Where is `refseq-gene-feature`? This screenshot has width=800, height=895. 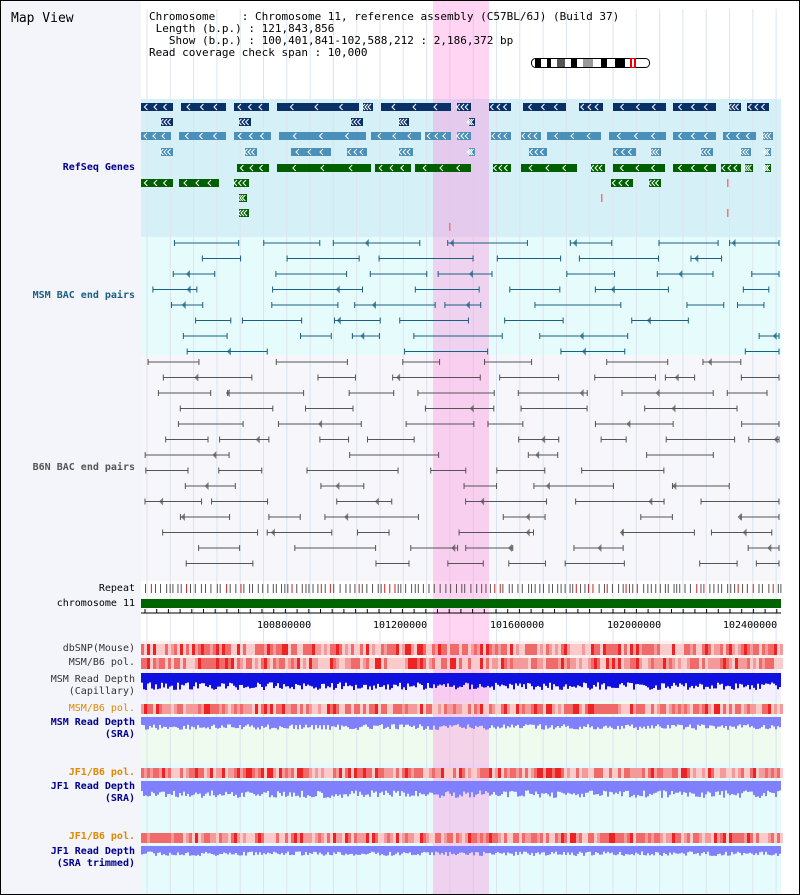
refseq-gene-feature is located at coordinates (357, 152).